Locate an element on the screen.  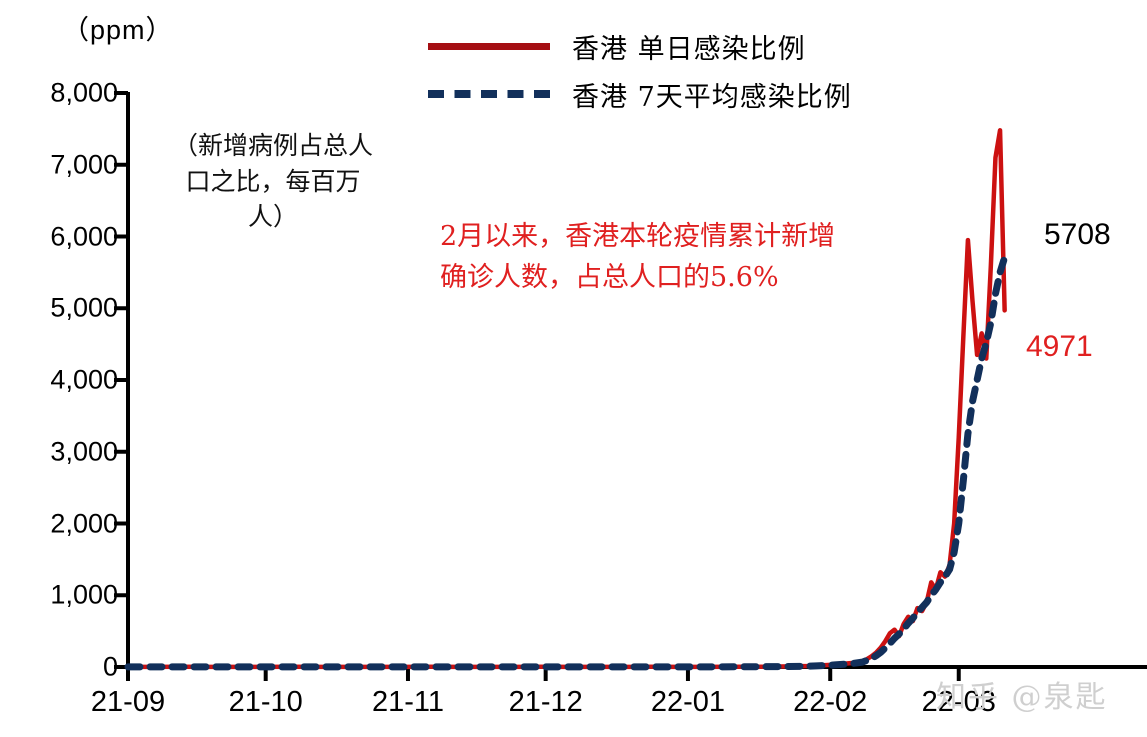
legend-label-daily: 香港 单日感染比例 is located at coordinates (689, 49).